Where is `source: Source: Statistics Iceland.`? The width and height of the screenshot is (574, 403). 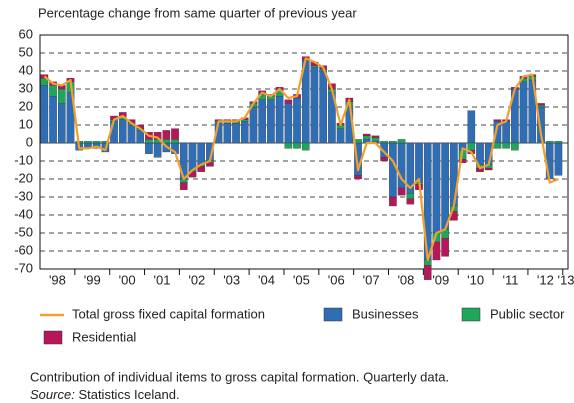
source: Source: Statistics Iceland. is located at coordinates (105, 394).